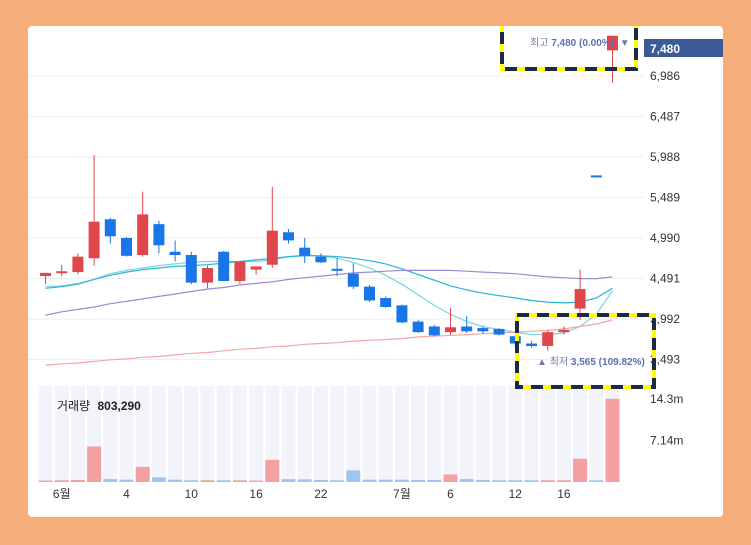 This screenshot has height=545, width=751. I want to click on current-price: 7,480, so click(665, 49).